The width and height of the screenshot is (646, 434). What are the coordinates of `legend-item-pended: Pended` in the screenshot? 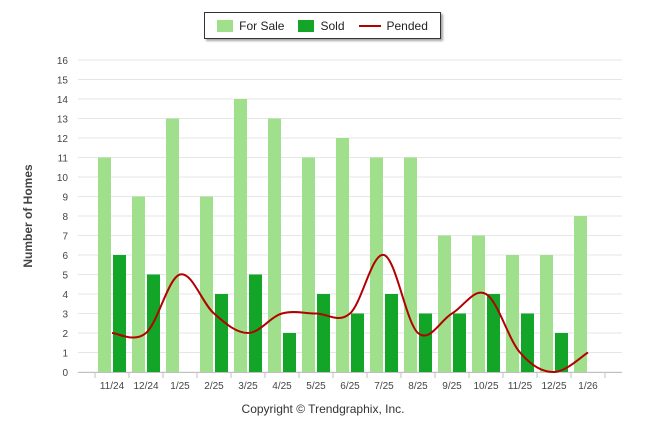 It's located at (393, 25).